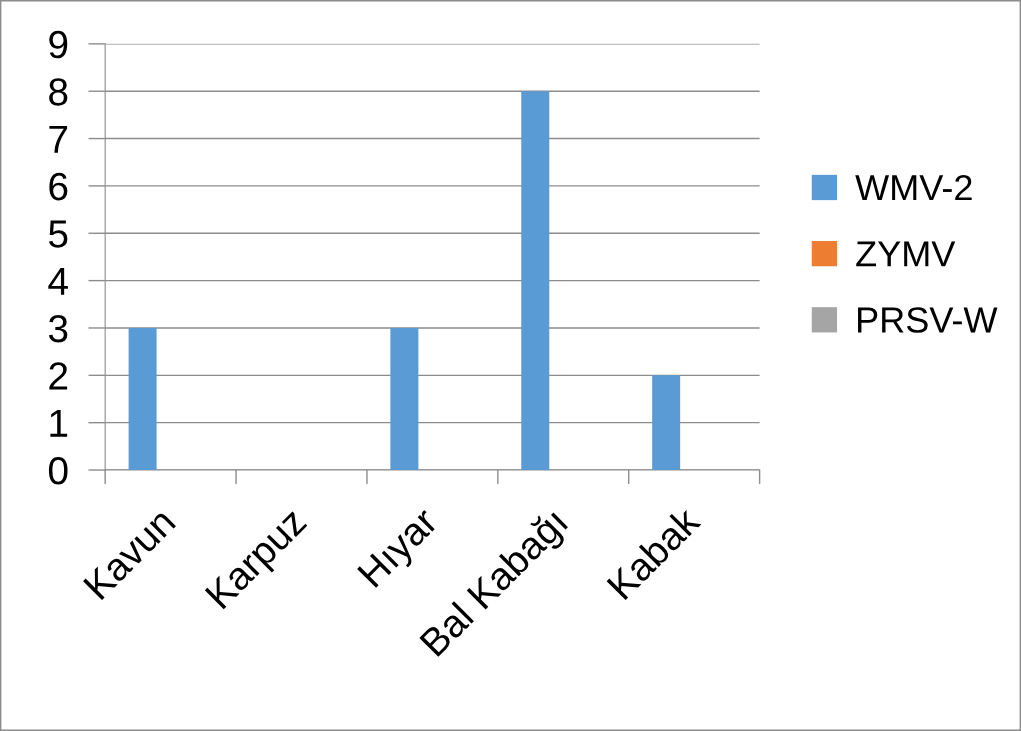 The width and height of the screenshot is (1021, 731). Describe the element at coordinates (928, 320) in the screenshot. I see `legend-label: PRSV-W` at that location.